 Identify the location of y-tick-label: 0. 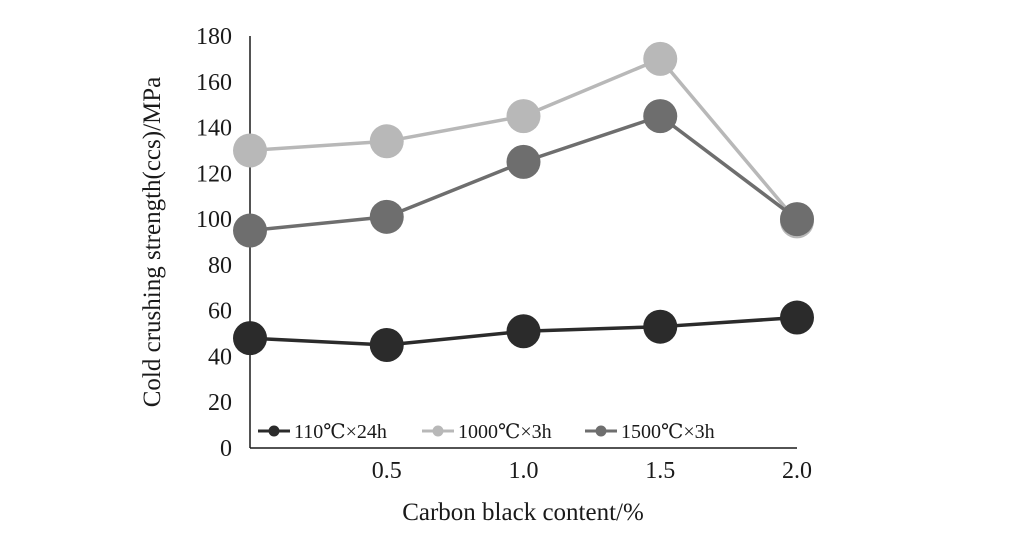
(226, 449).